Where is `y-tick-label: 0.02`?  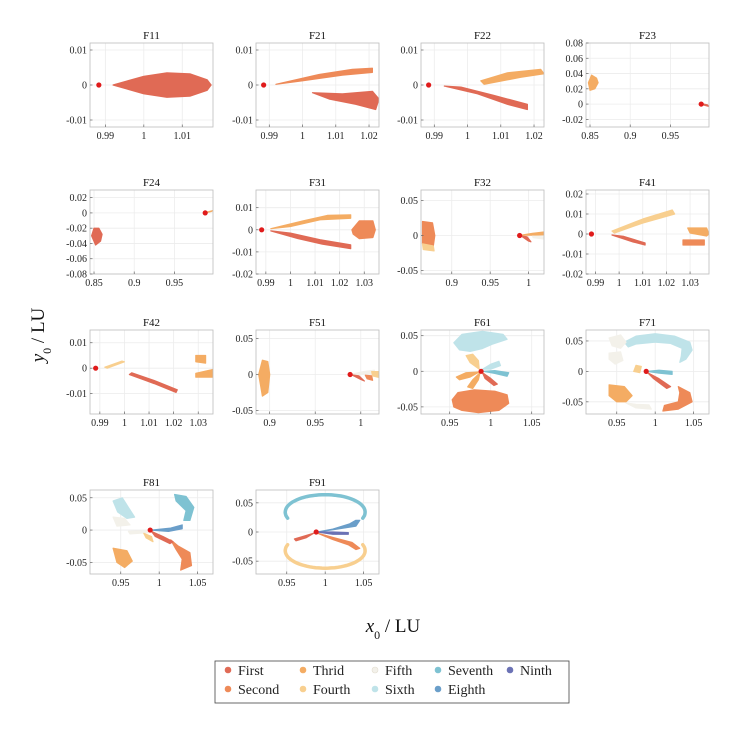 y-tick-label: 0.02 is located at coordinates (575, 89).